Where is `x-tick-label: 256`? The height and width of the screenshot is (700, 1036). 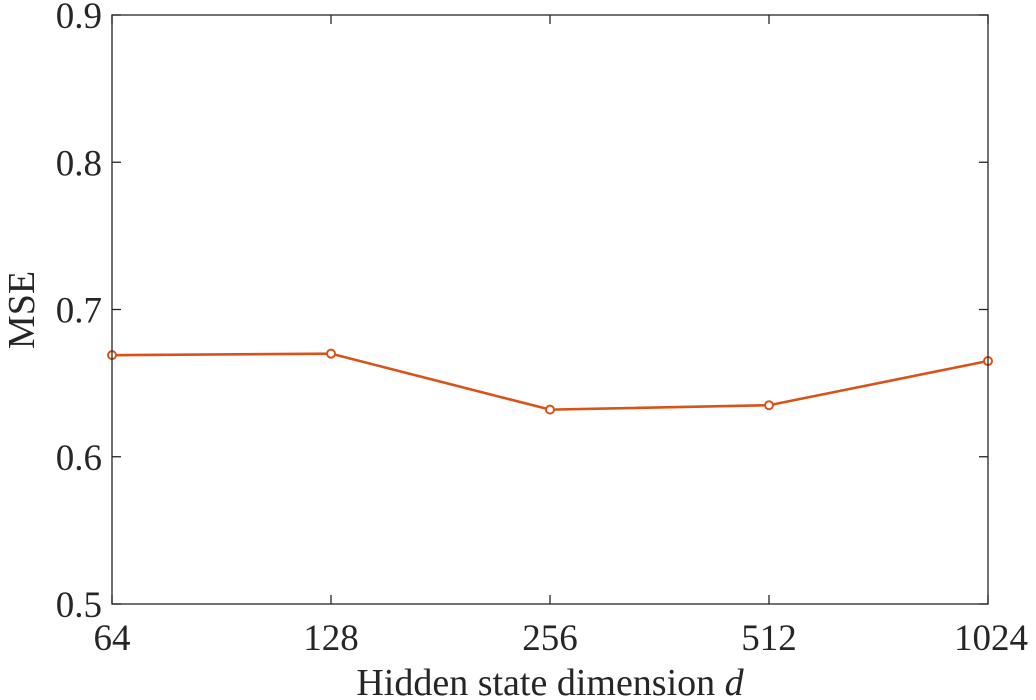
x-tick-label: 256 is located at coordinates (550, 638).